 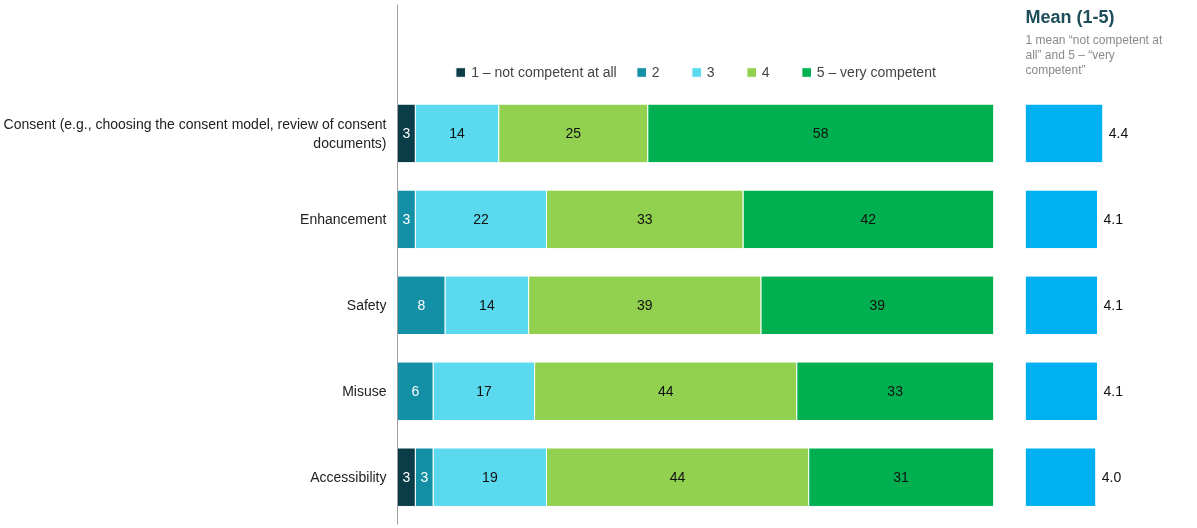 What do you see at coordinates (490, 477) in the screenshot?
I see `data-label: 19` at bounding box center [490, 477].